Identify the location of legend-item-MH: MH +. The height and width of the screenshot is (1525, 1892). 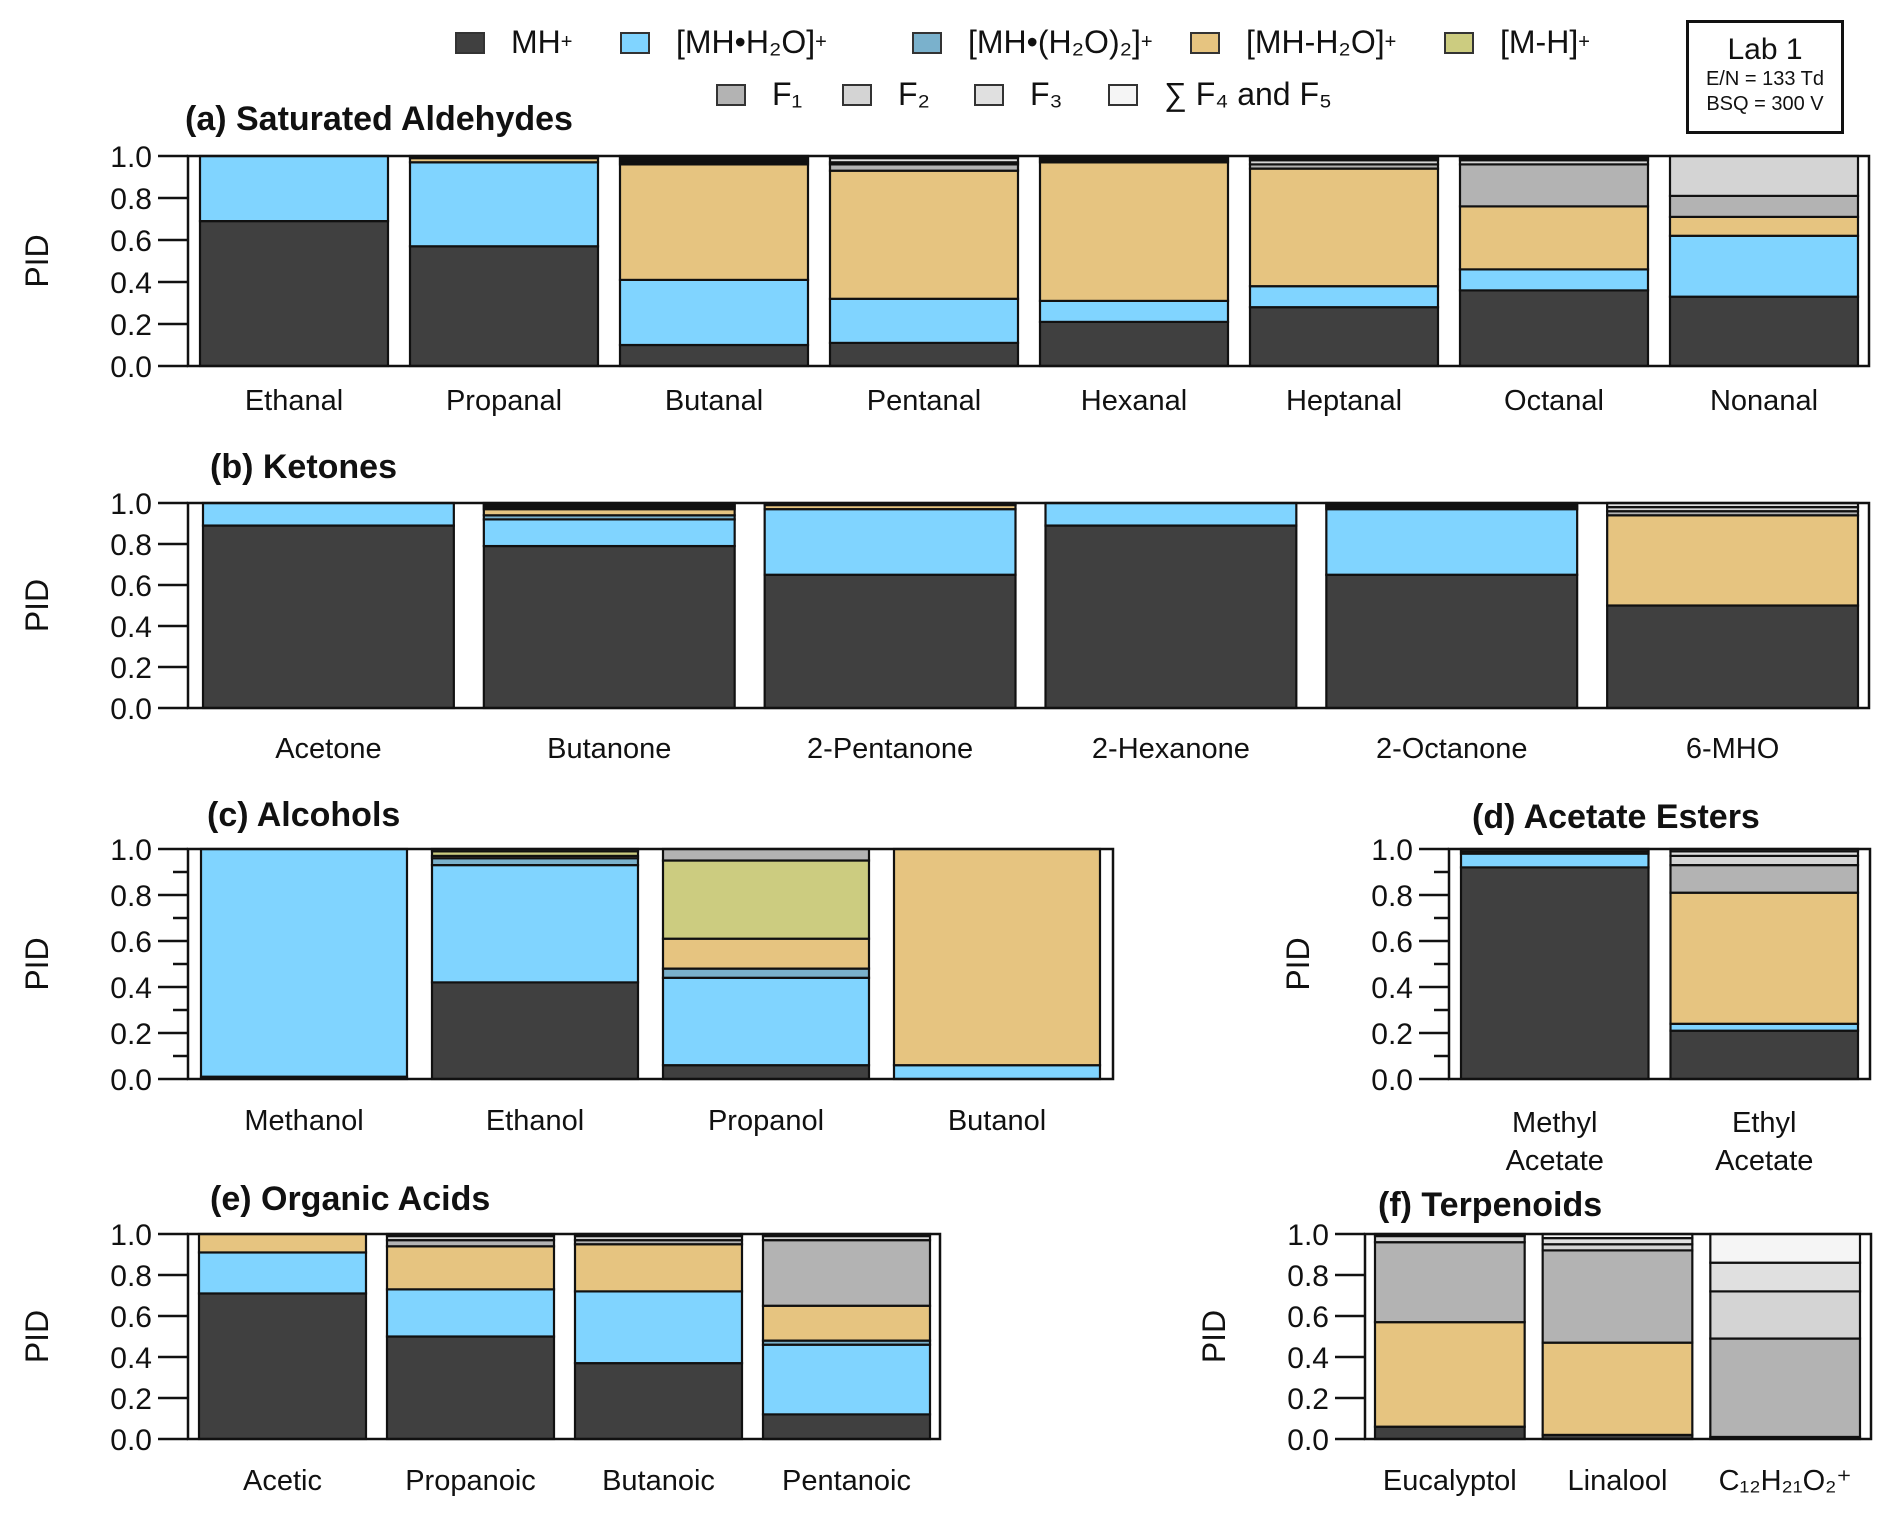
(513, 42).